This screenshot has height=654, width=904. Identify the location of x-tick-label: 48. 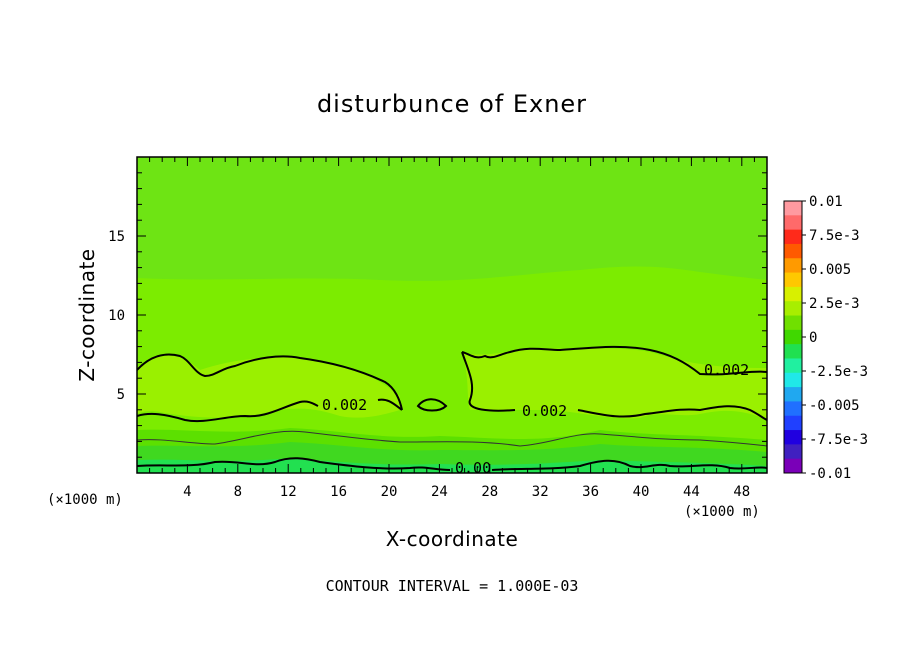
(741, 492).